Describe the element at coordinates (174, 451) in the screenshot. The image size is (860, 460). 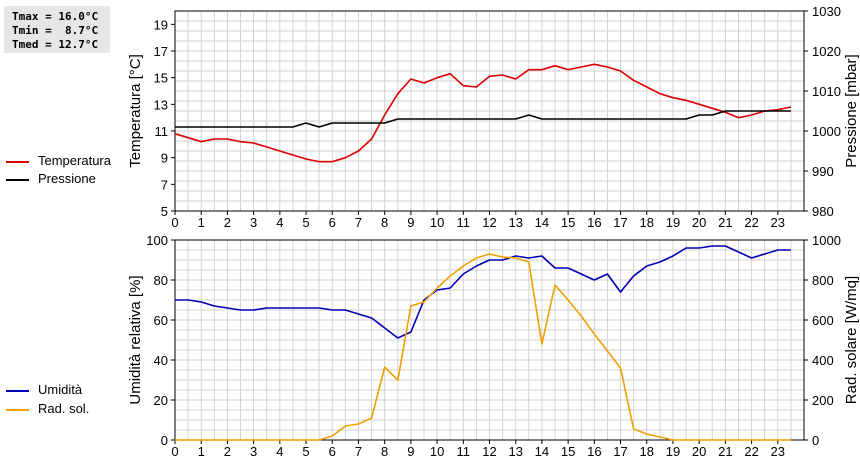
I see `chart2-x-tick-label: 0` at that location.